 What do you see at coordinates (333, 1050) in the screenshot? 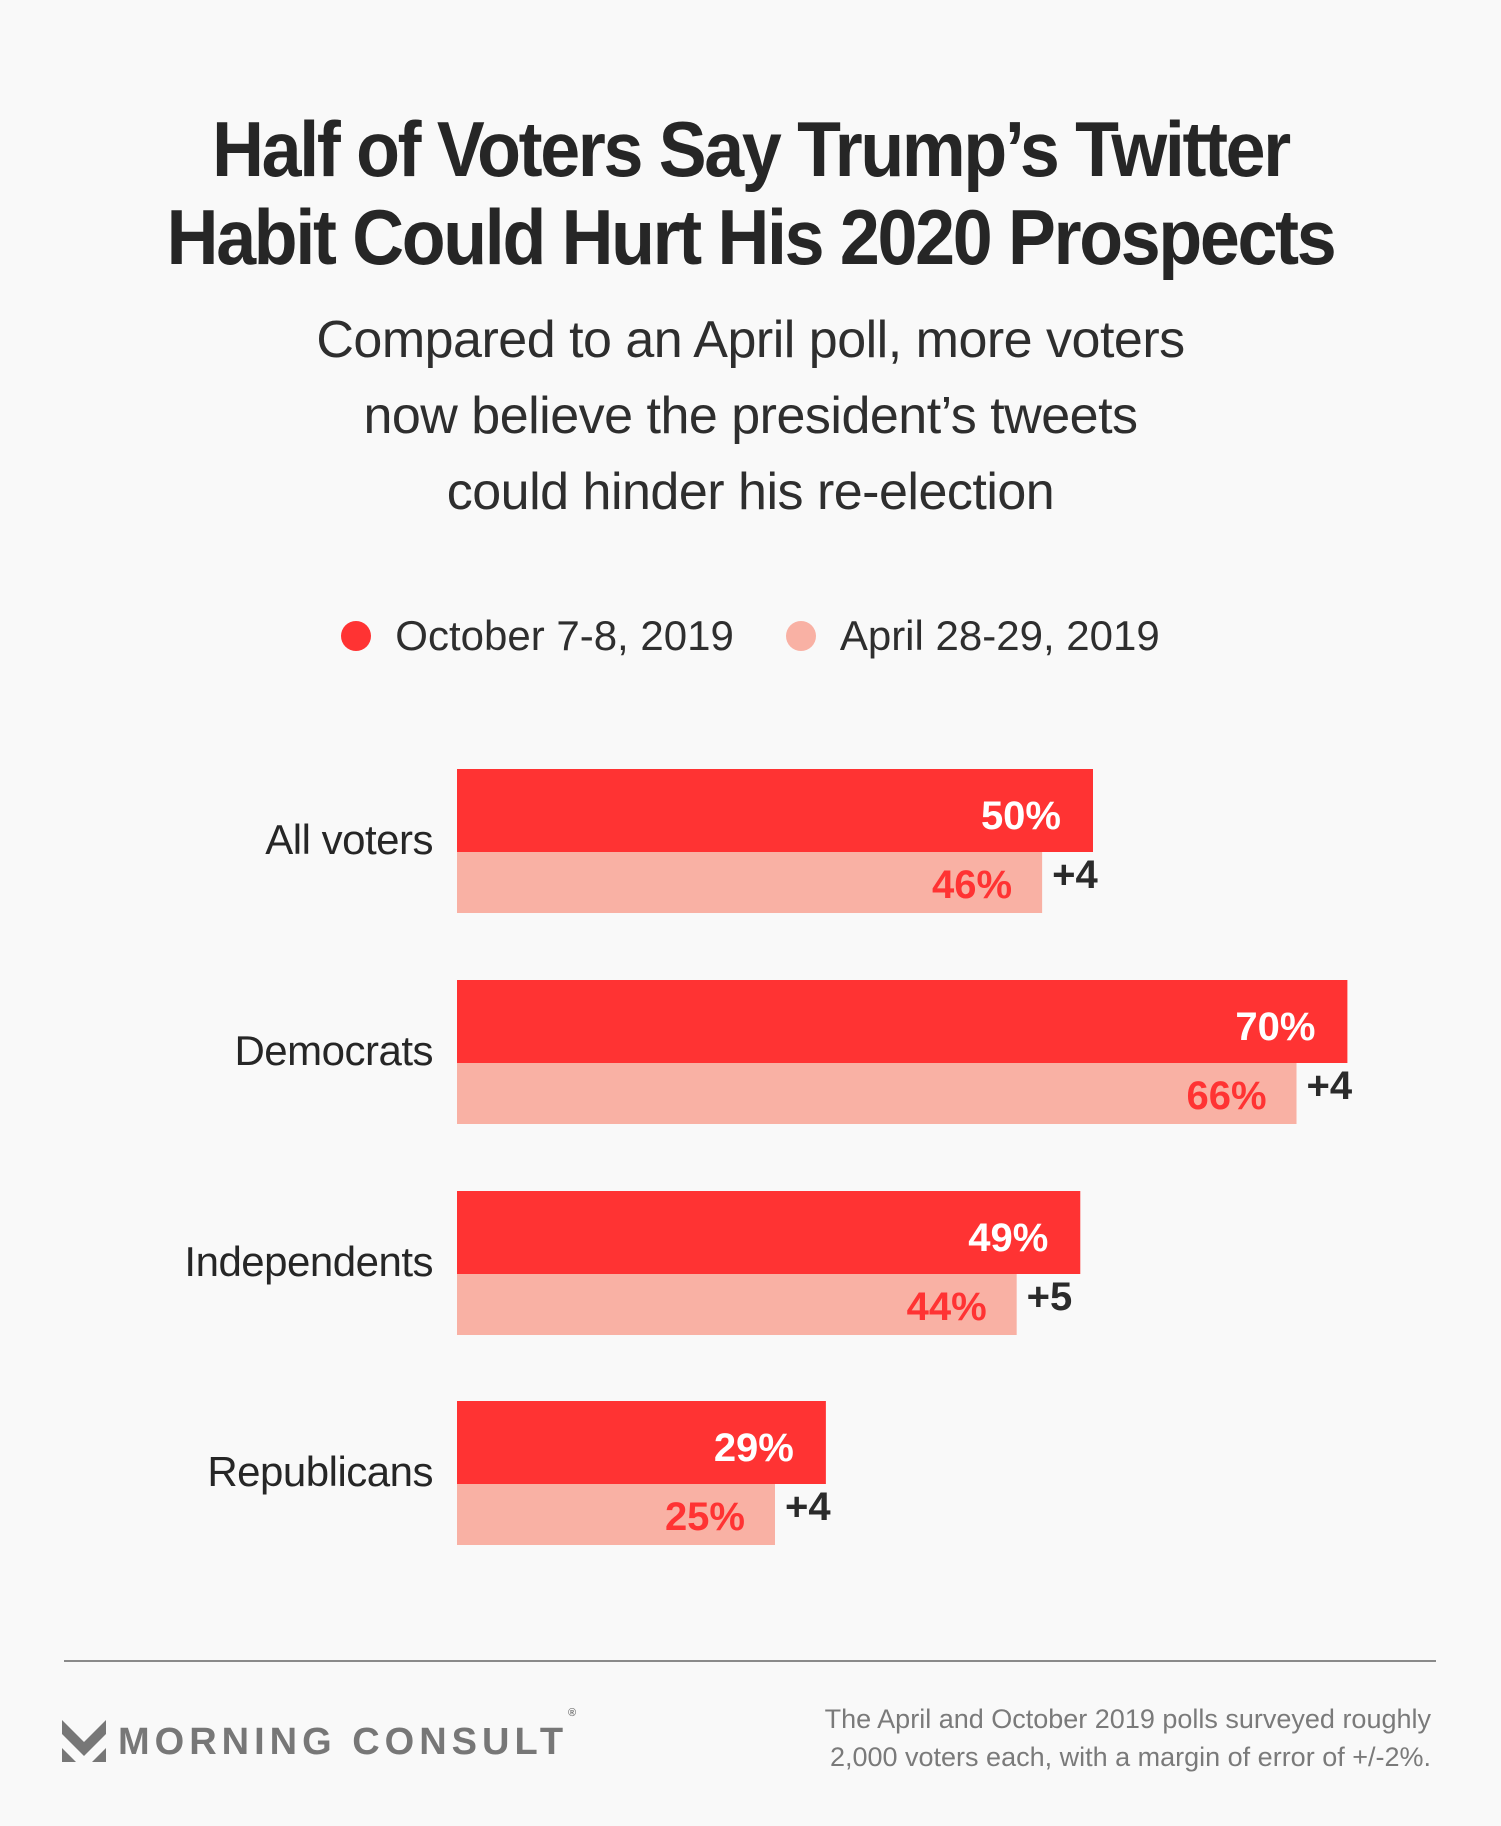
I see `category-label: Democrats` at bounding box center [333, 1050].